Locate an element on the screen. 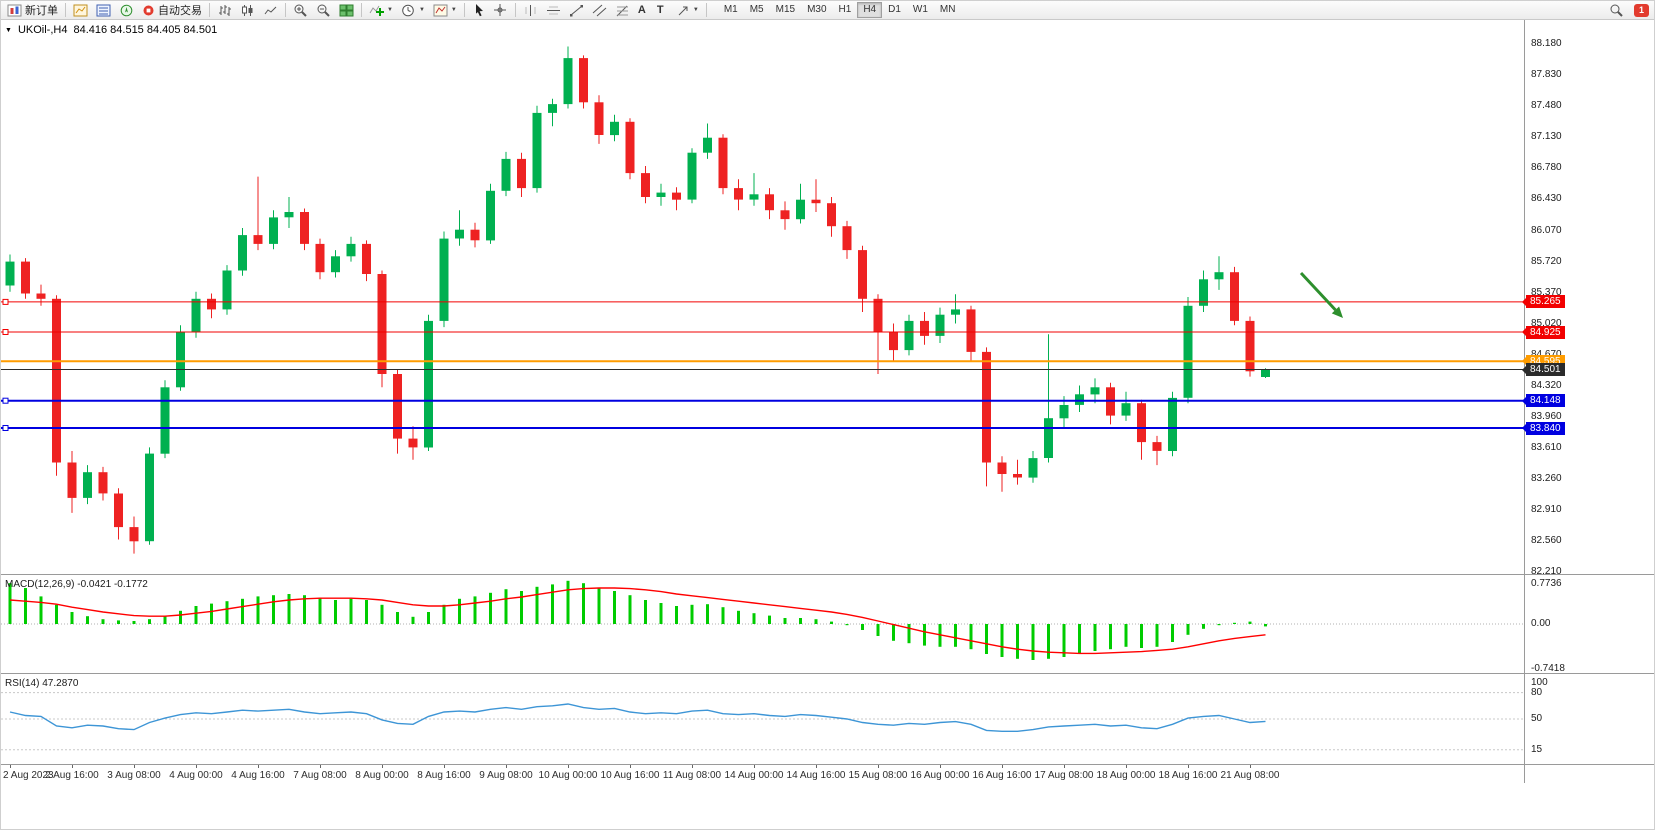 This screenshot has height=830, width=1655. timeframe-mn: MN is located at coordinates (948, 10).